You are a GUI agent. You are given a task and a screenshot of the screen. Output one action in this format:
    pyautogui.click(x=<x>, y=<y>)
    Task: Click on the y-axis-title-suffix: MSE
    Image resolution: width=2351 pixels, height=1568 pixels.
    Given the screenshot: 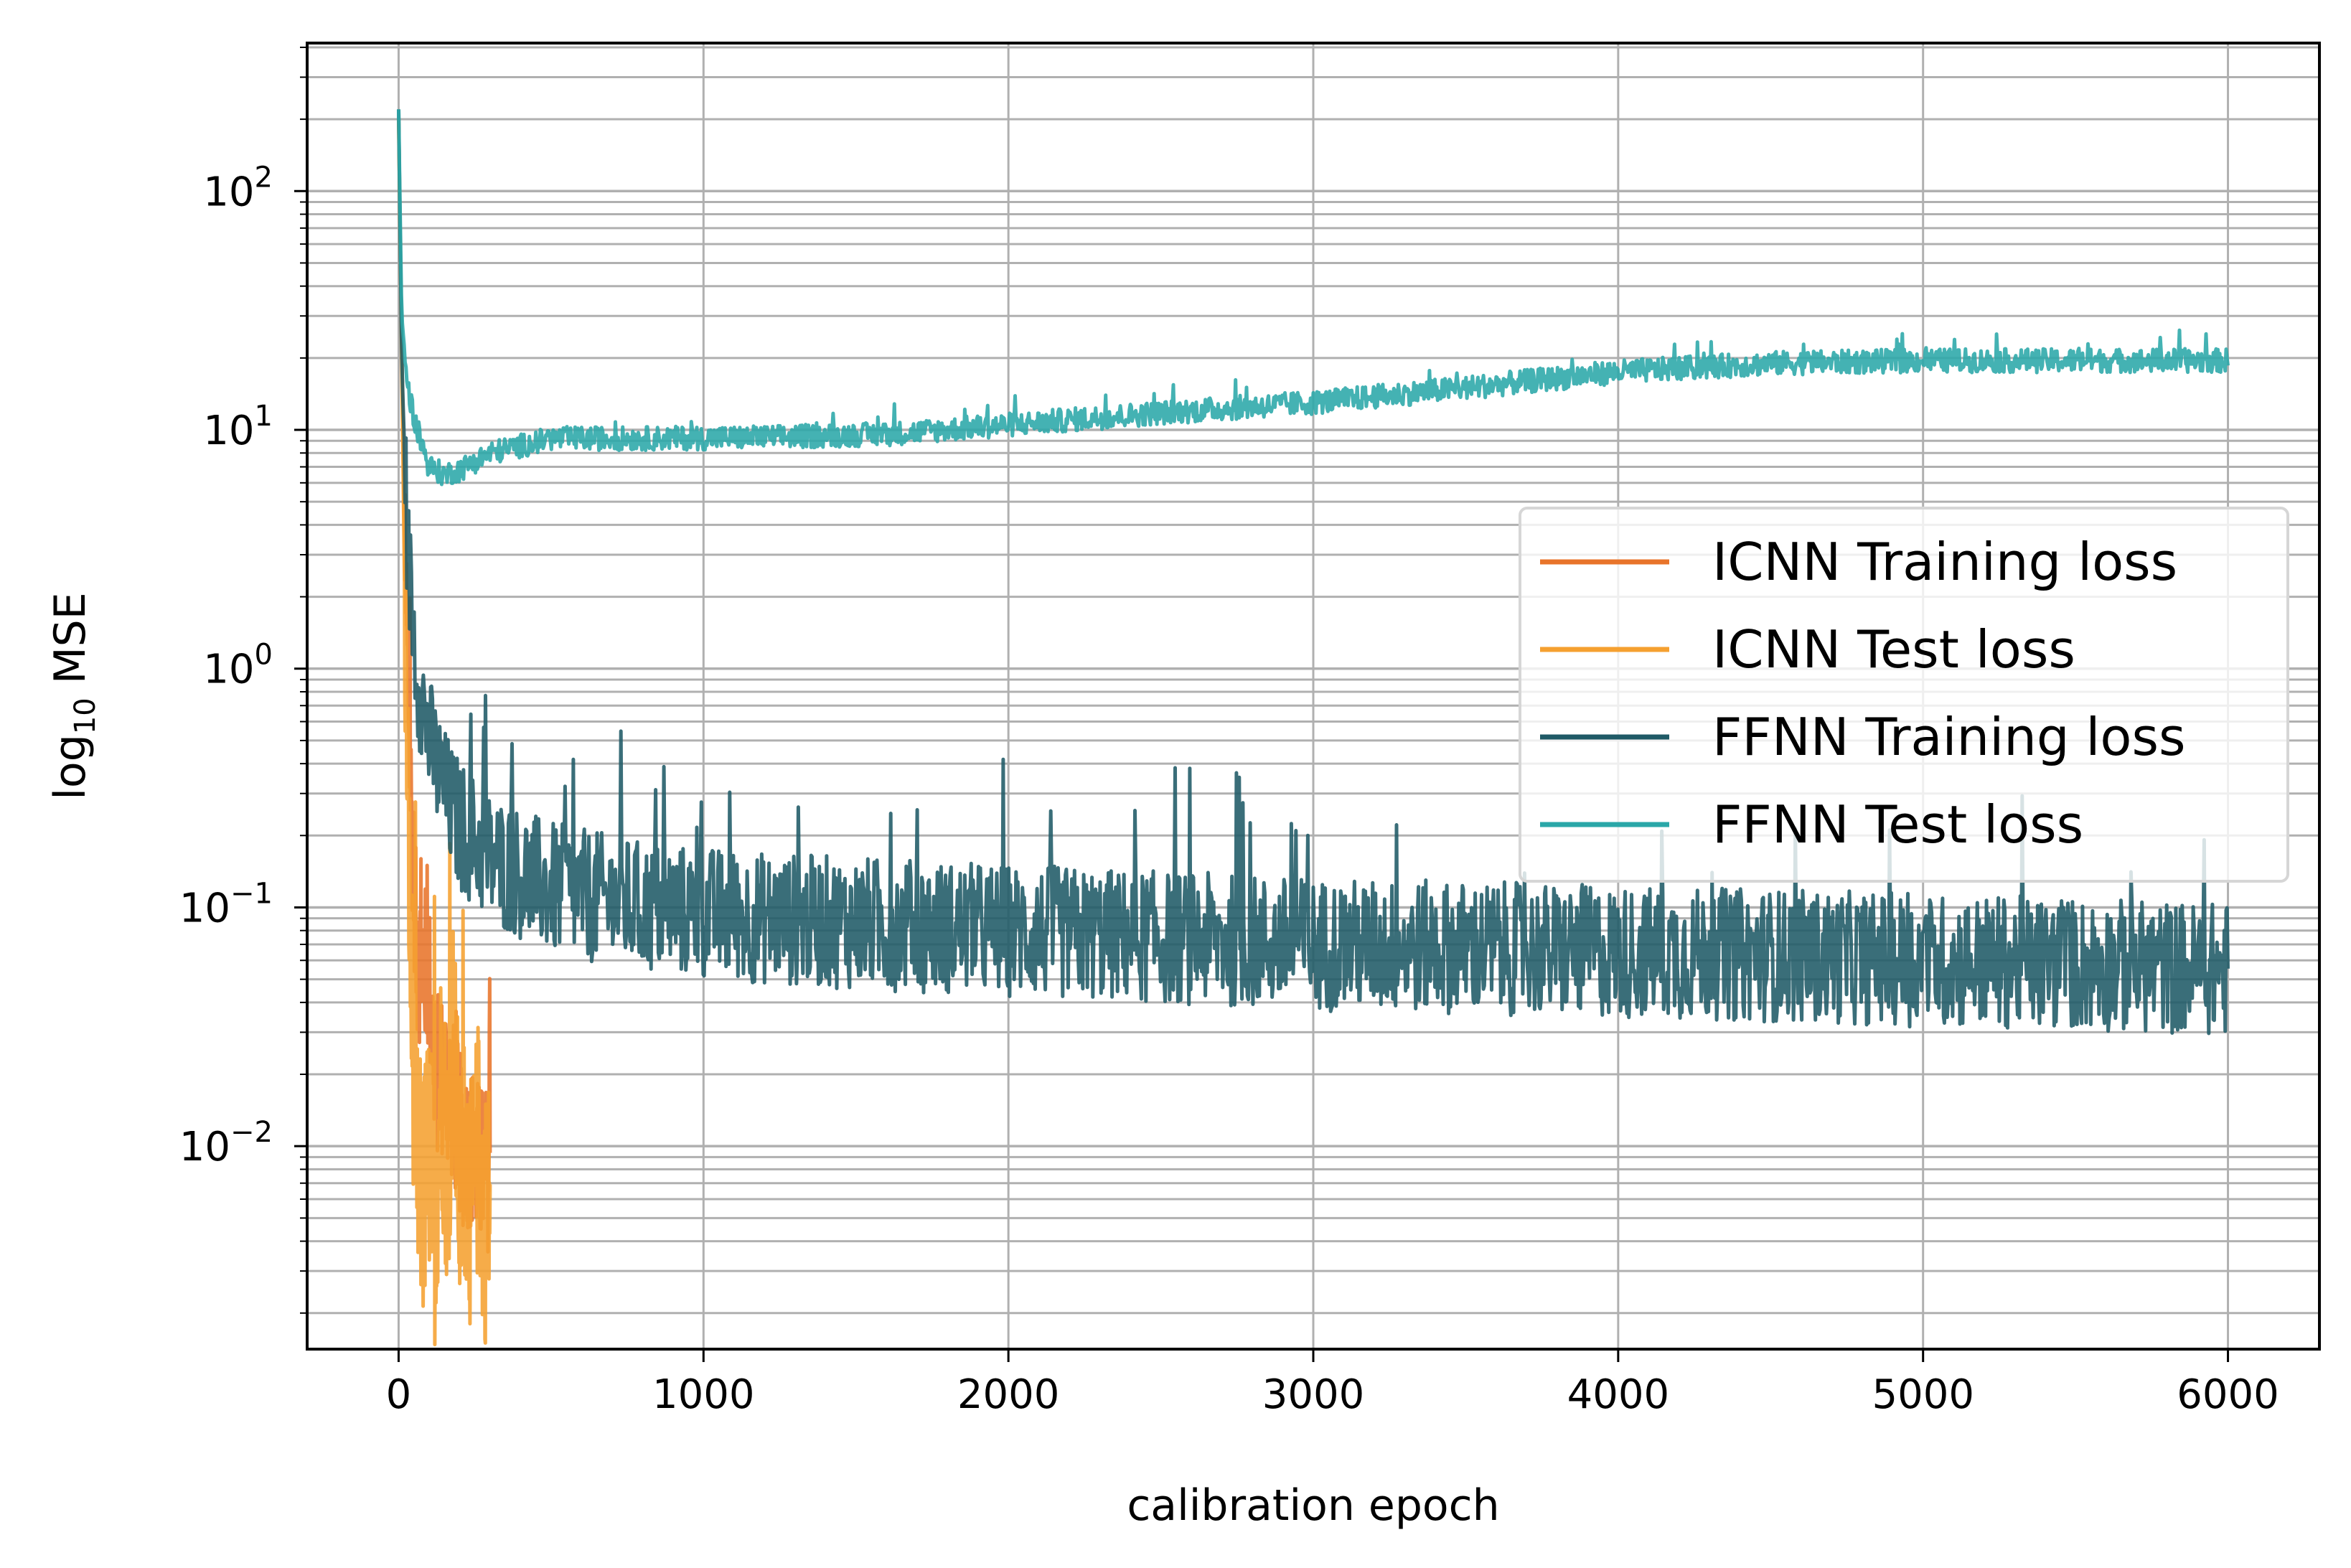 What is the action you would take?
    pyautogui.click(x=70, y=645)
    